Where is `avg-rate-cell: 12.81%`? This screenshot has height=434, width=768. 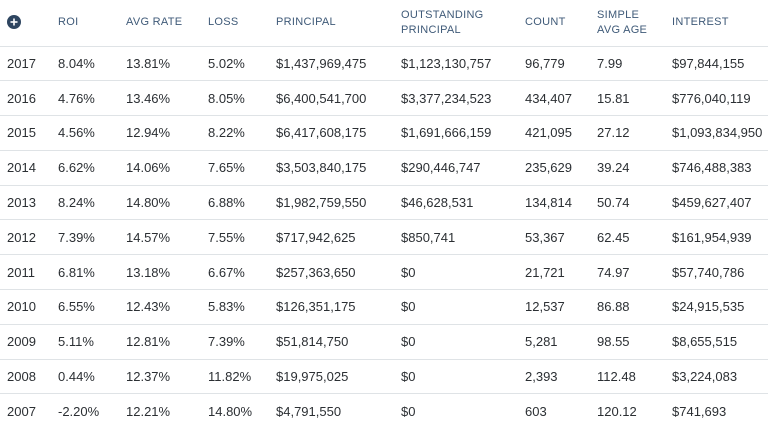
avg-rate-cell: 12.81% is located at coordinates (148, 342).